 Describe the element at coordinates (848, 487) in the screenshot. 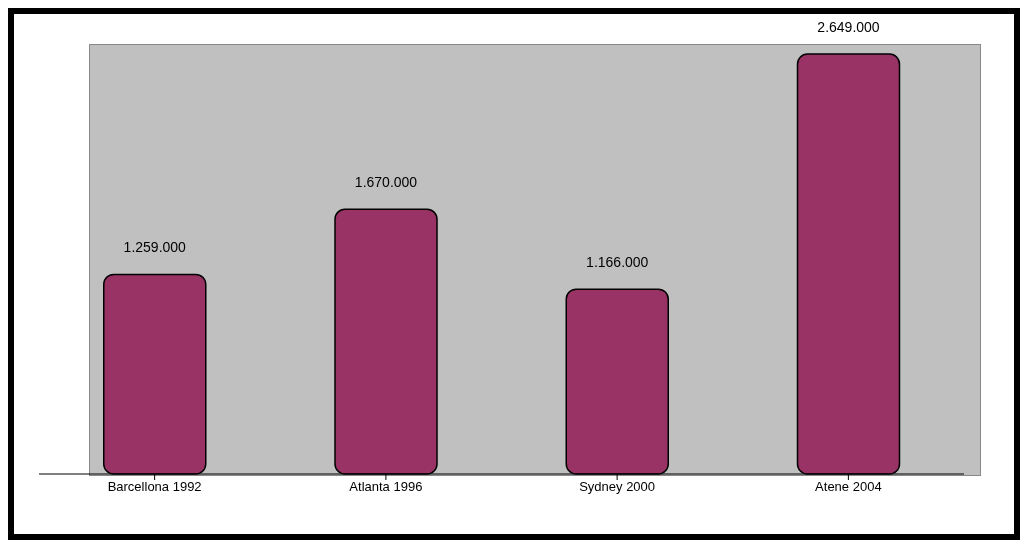

I see `x-tick-label: Atene 2004` at that location.